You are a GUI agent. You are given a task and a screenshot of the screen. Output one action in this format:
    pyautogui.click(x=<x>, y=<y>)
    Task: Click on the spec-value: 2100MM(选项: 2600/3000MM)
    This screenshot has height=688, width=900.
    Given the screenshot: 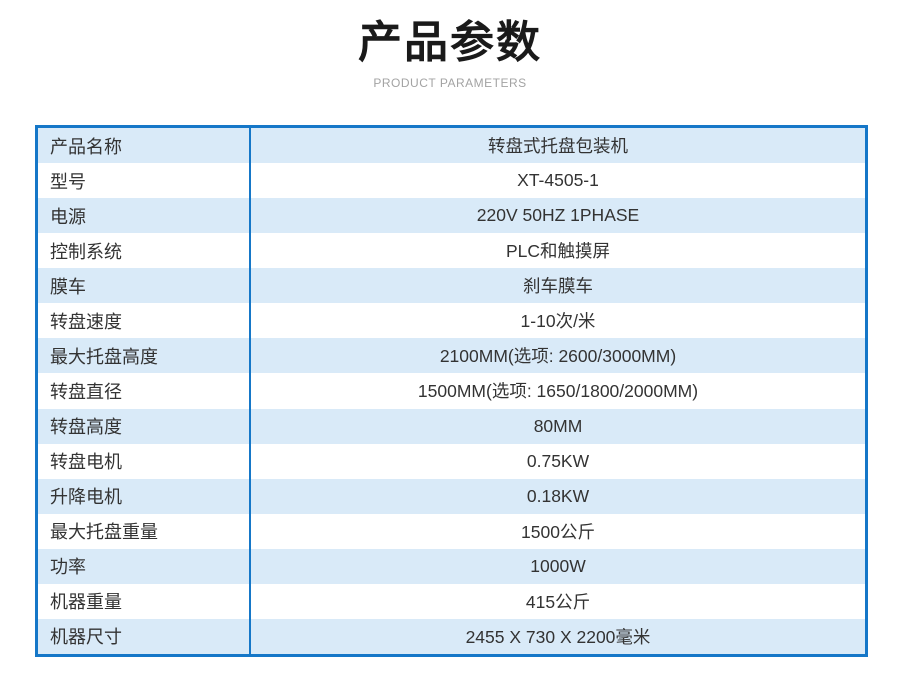 What is the action you would take?
    pyautogui.click(x=558, y=356)
    